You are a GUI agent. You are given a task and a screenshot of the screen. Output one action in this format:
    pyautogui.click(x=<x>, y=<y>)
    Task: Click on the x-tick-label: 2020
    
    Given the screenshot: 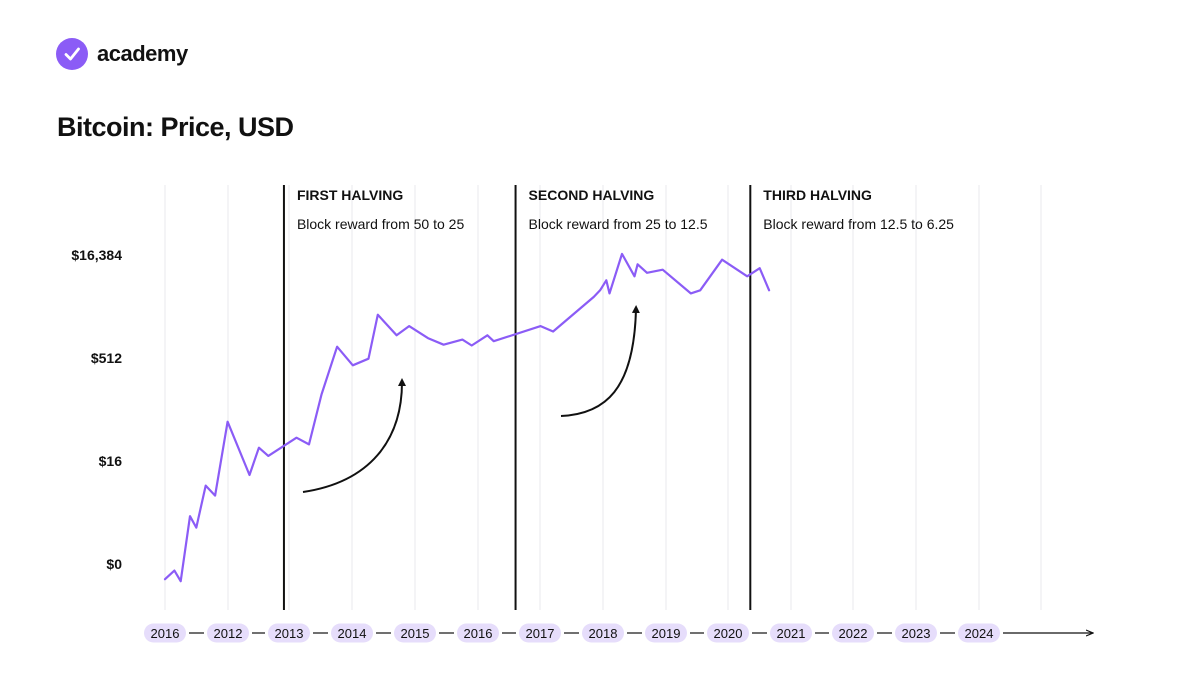 What is the action you would take?
    pyautogui.click(x=728, y=633)
    